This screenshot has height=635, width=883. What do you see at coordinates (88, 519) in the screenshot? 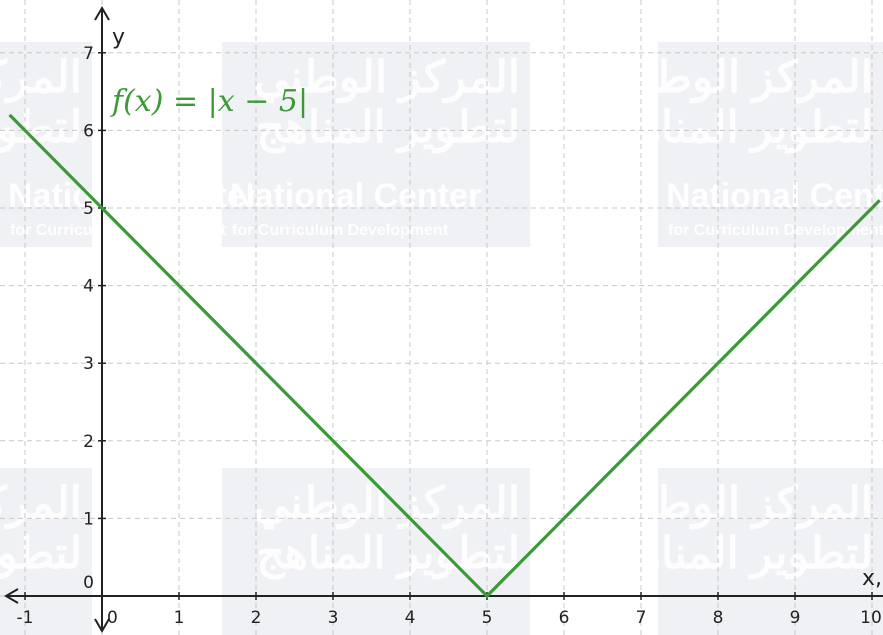
I see `y-tick-label: 1` at bounding box center [88, 519].